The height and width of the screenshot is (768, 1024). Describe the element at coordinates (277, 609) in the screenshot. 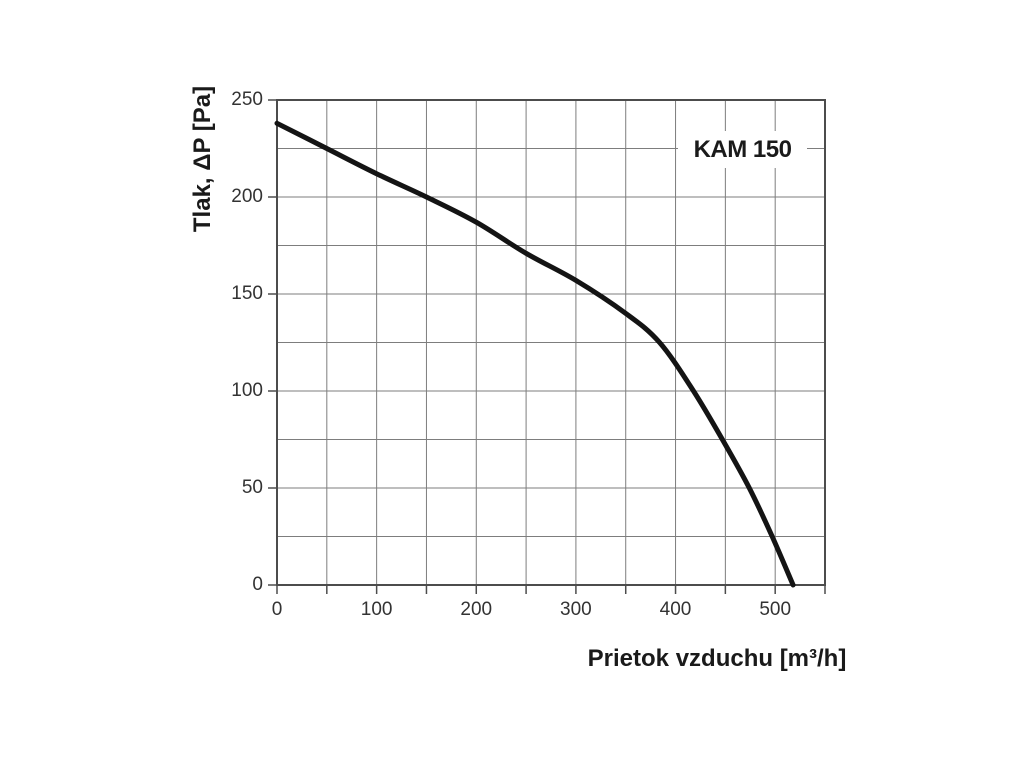

I see `x-tick-label: 0` at that location.